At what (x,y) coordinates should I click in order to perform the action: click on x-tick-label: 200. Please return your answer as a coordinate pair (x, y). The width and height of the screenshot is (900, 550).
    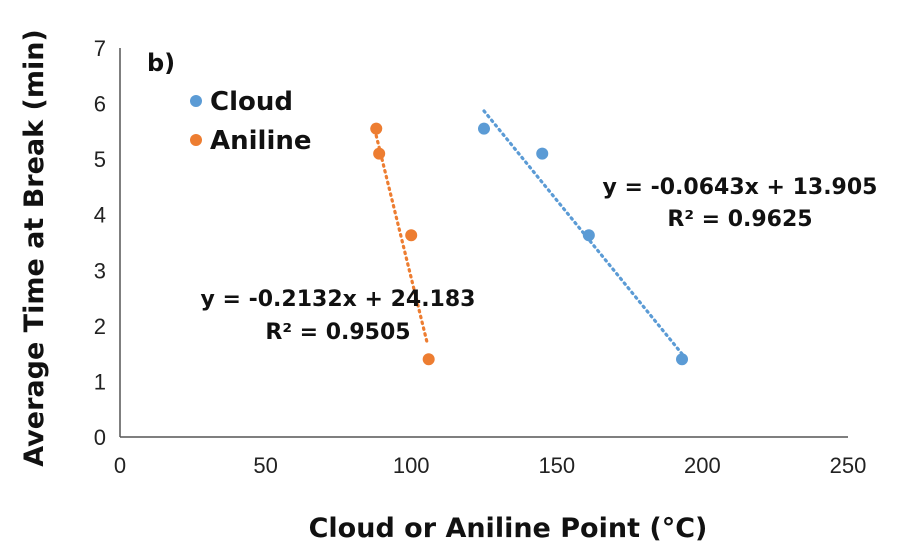
    Looking at the image, I should click on (702, 465).